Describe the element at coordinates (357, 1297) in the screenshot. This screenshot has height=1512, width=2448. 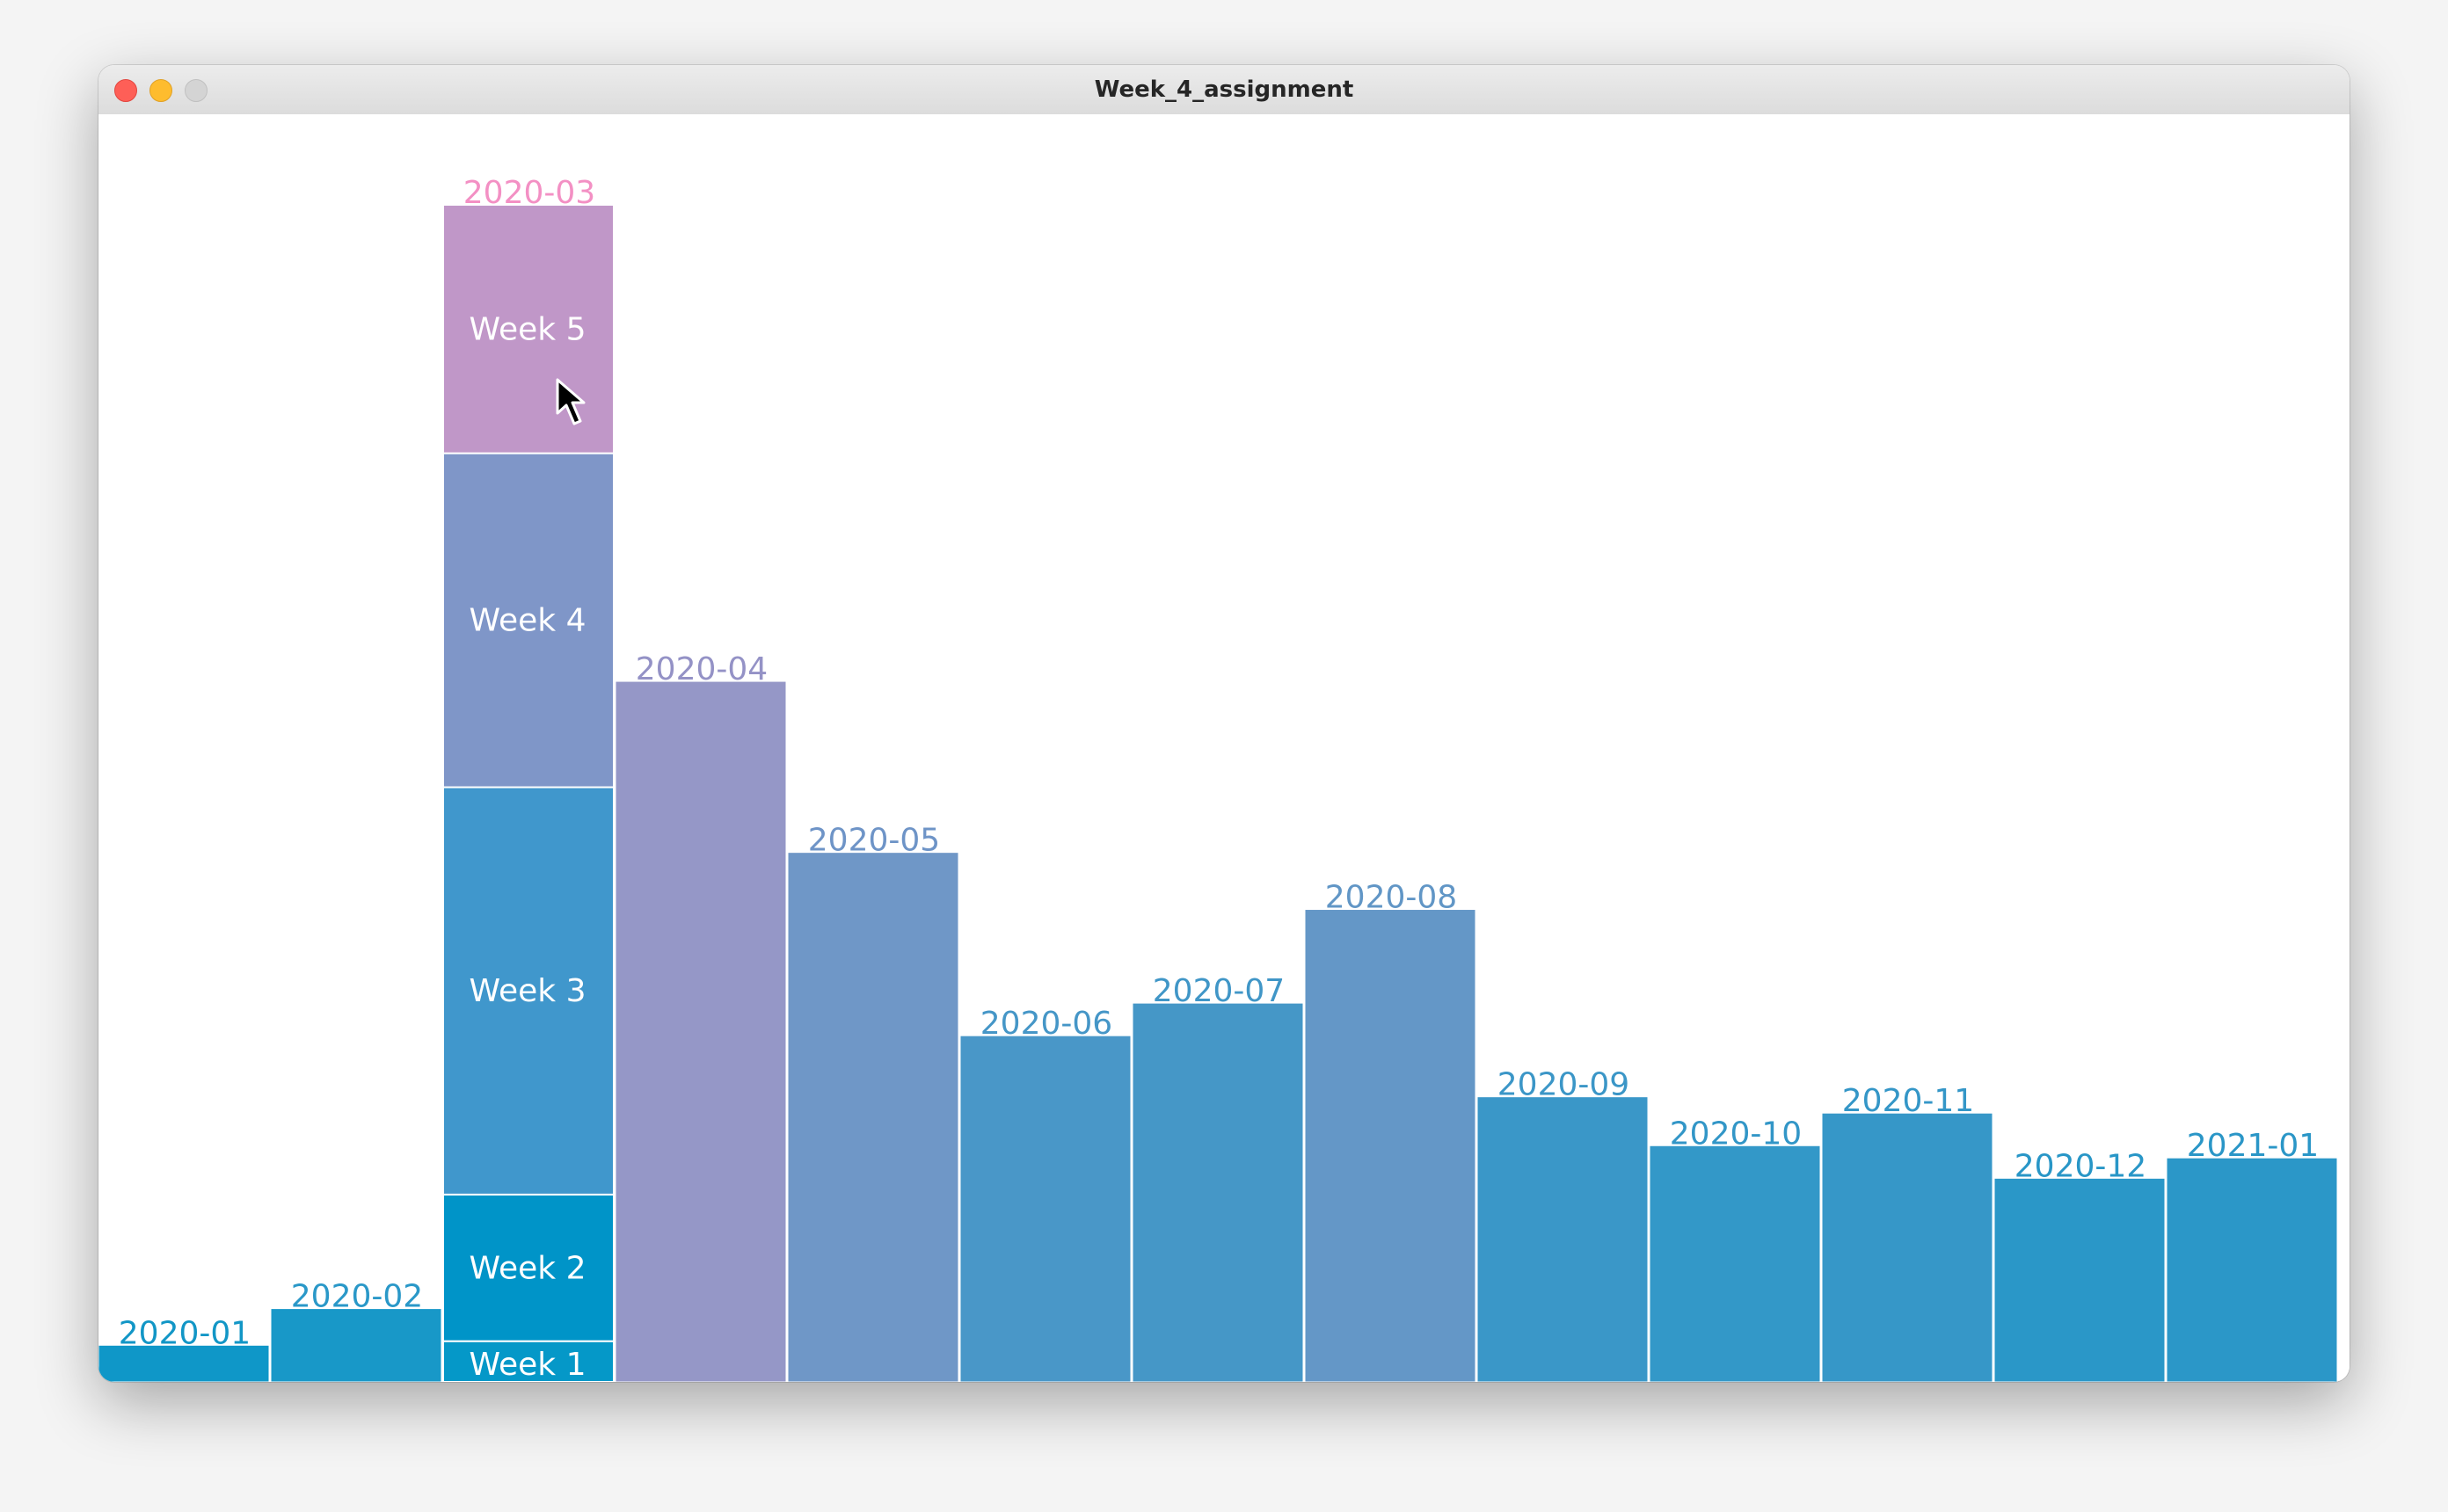
I see `bar-label-2020-02: 2020-02` at that location.